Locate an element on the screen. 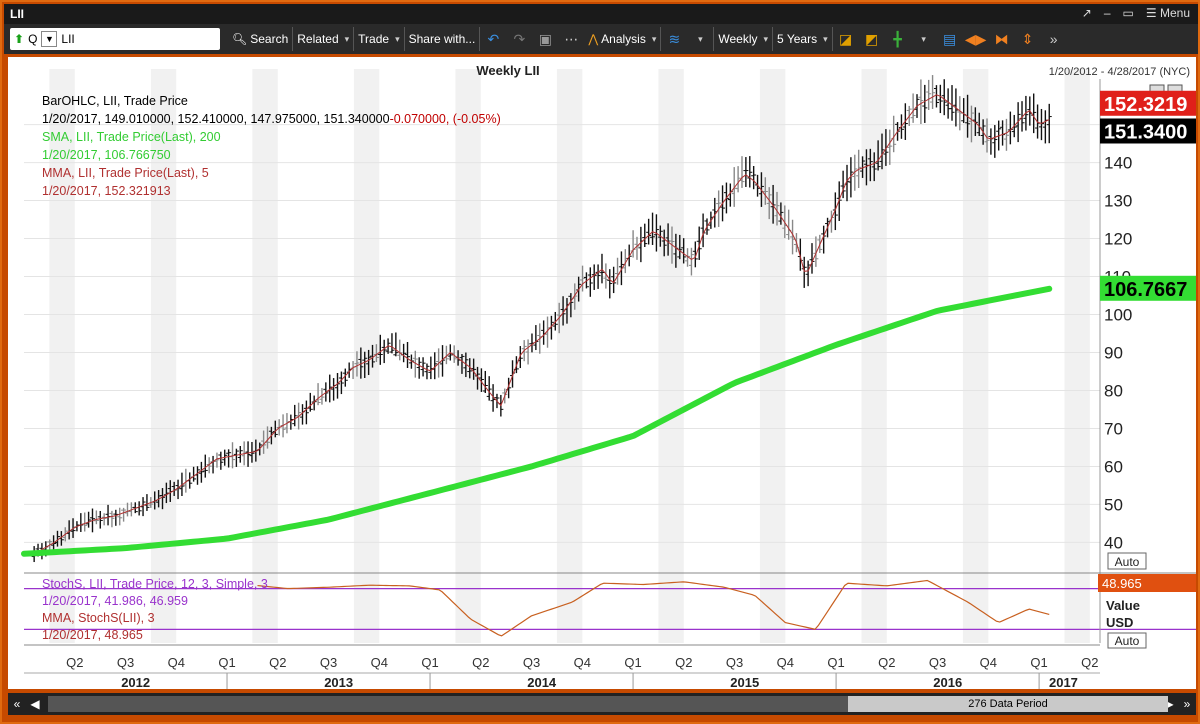  studies-dropdown-icon: ▾ is located at coordinates (700, 38).